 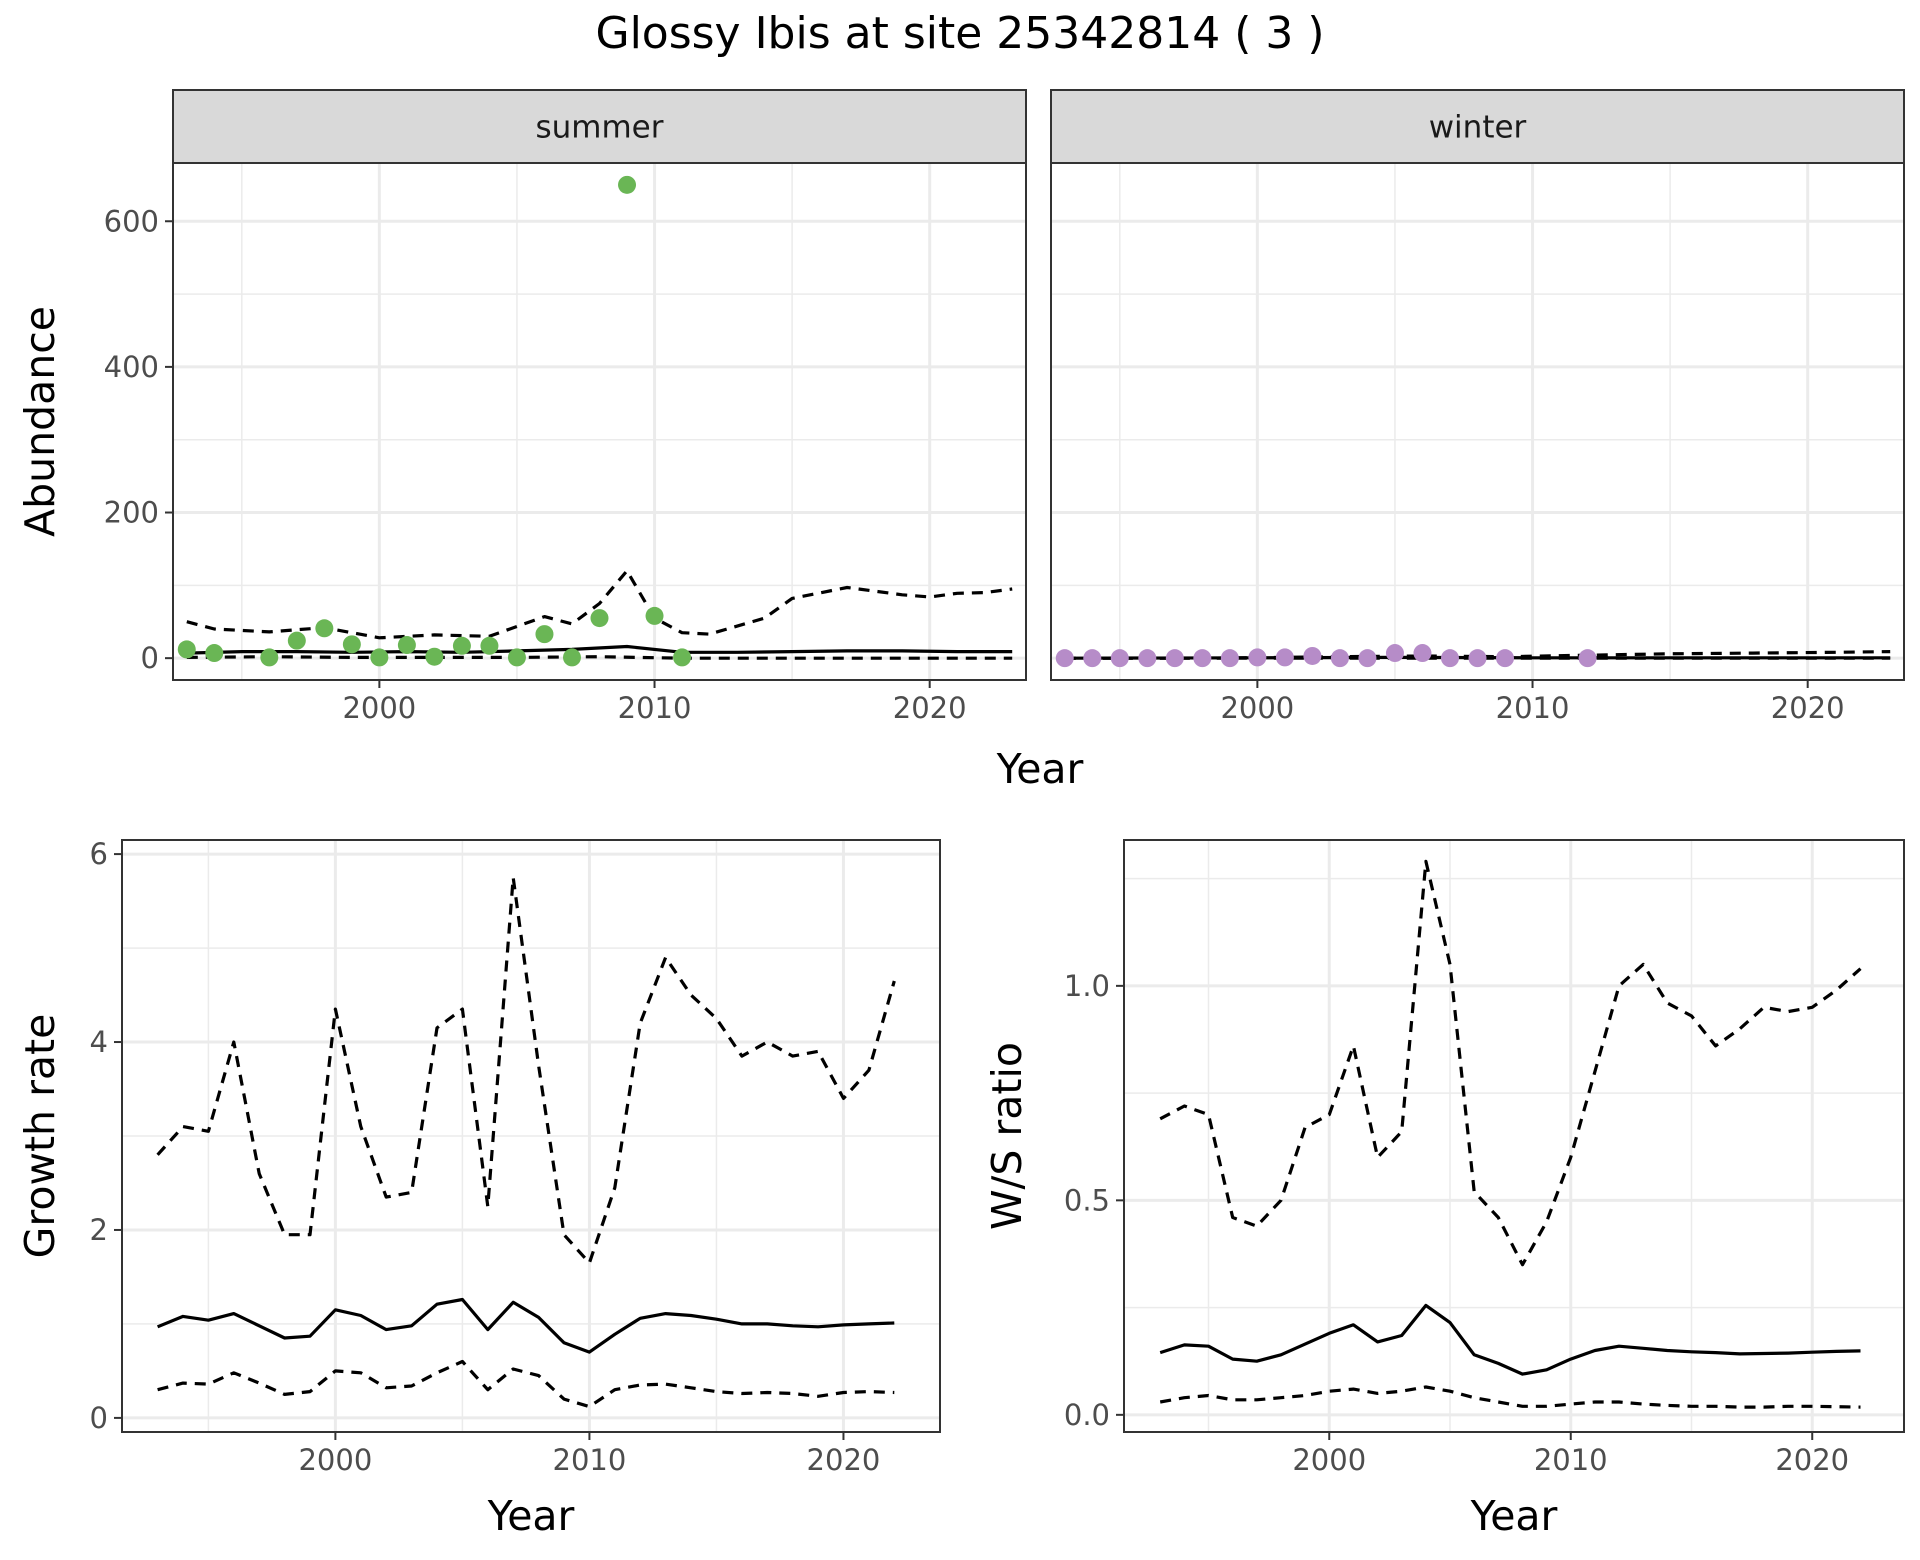 What do you see at coordinates (1087, 986) in the screenshot?
I see `y-tick-label: 1.0` at bounding box center [1087, 986].